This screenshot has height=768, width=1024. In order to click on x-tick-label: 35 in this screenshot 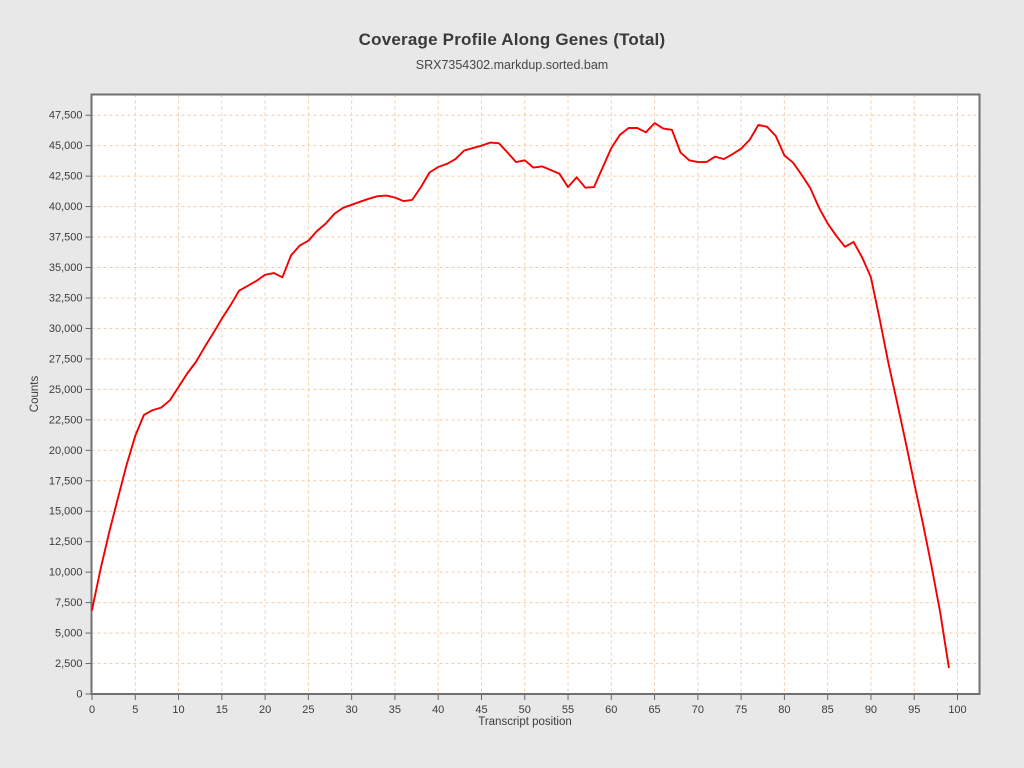, I will do `click(395, 710)`.